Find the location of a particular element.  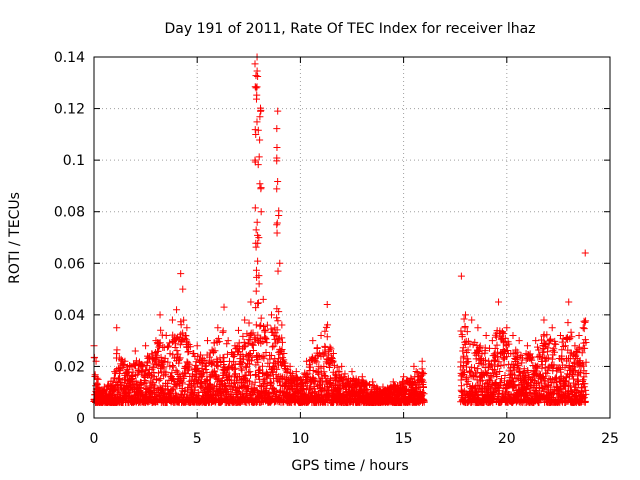

y-tick-label: 0 is located at coordinates (80, 419).